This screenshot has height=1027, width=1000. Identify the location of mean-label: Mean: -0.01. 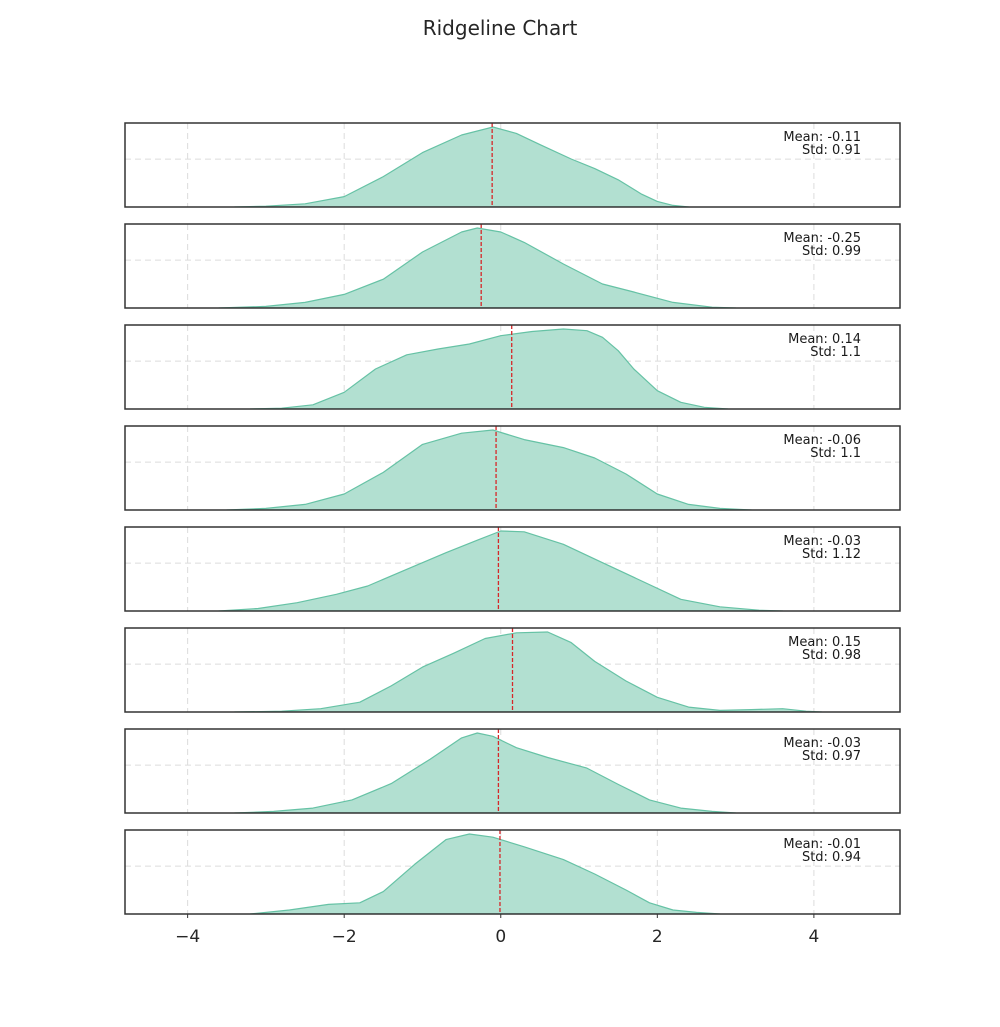
(822, 844).